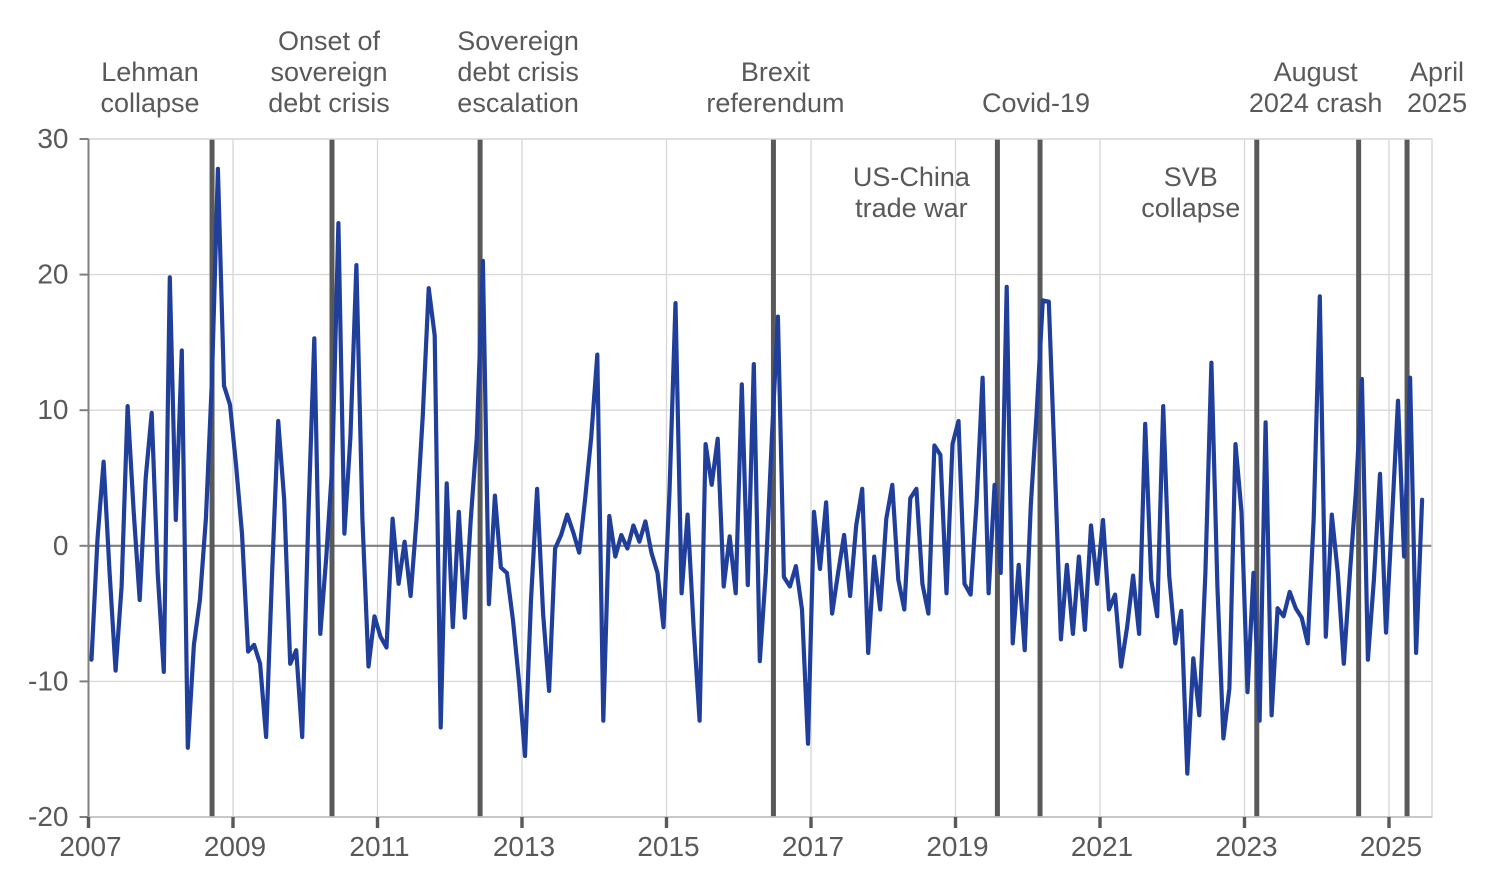 The width and height of the screenshot is (1492, 875). I want to click on x-tick-label-2007: 2007, so click(90, 846).